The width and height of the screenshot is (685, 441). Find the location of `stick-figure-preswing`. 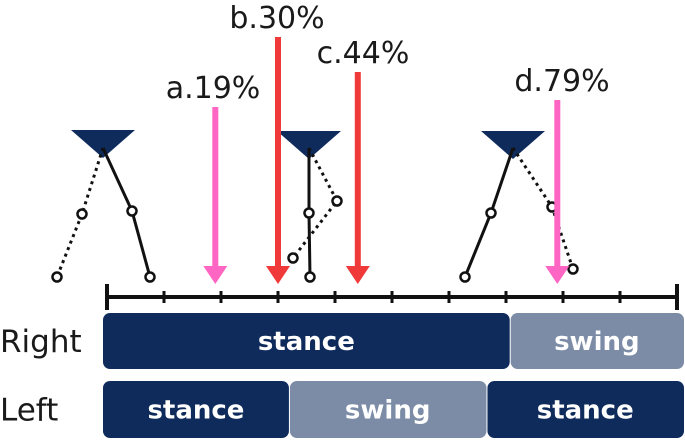

stick-figure-preswing is located at coordinates (519, 207).